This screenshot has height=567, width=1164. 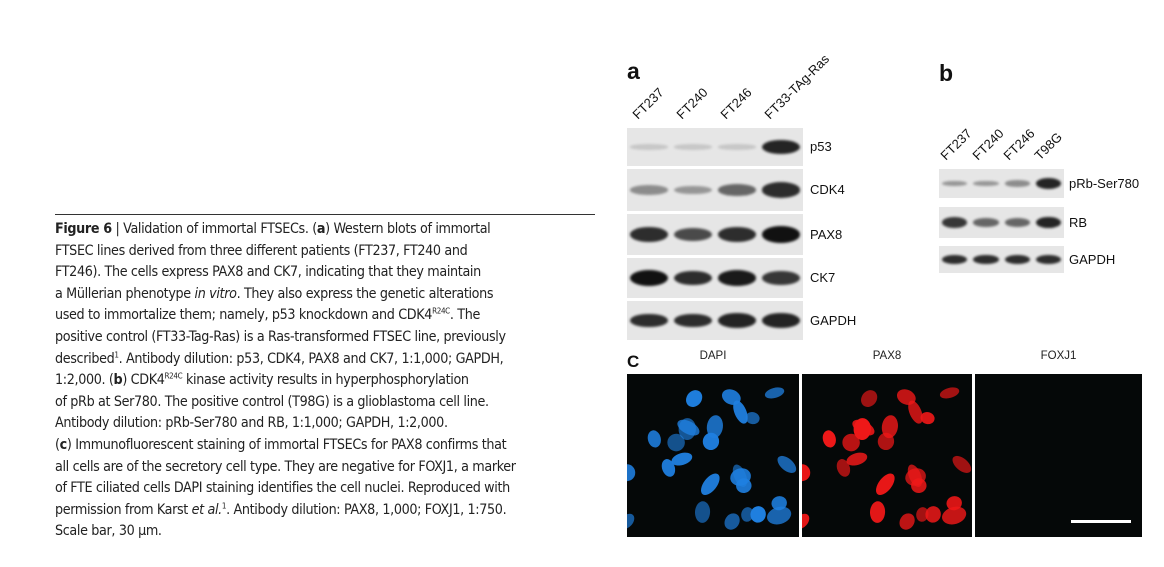 What do you see at coordinates (1078, 222) in the screenshot?
I see `blot-label: RB` at bounding box center [1078, 222].